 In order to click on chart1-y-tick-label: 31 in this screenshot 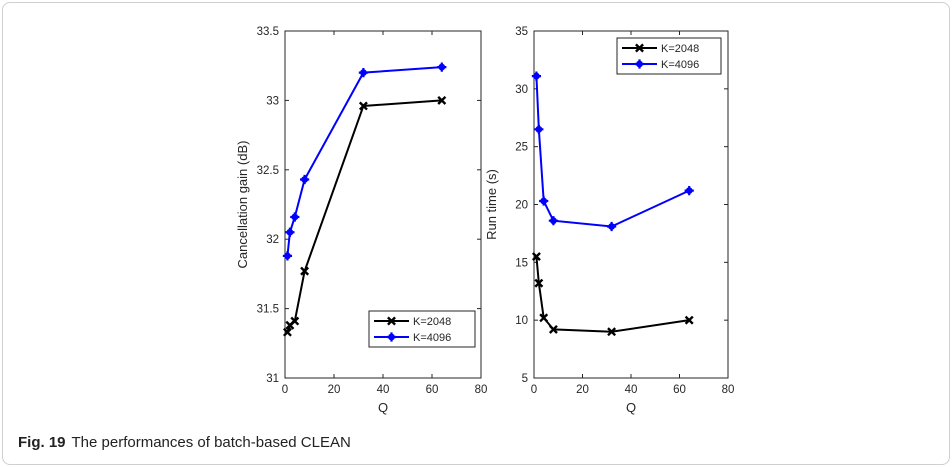, I will do `click(272, 379)`.